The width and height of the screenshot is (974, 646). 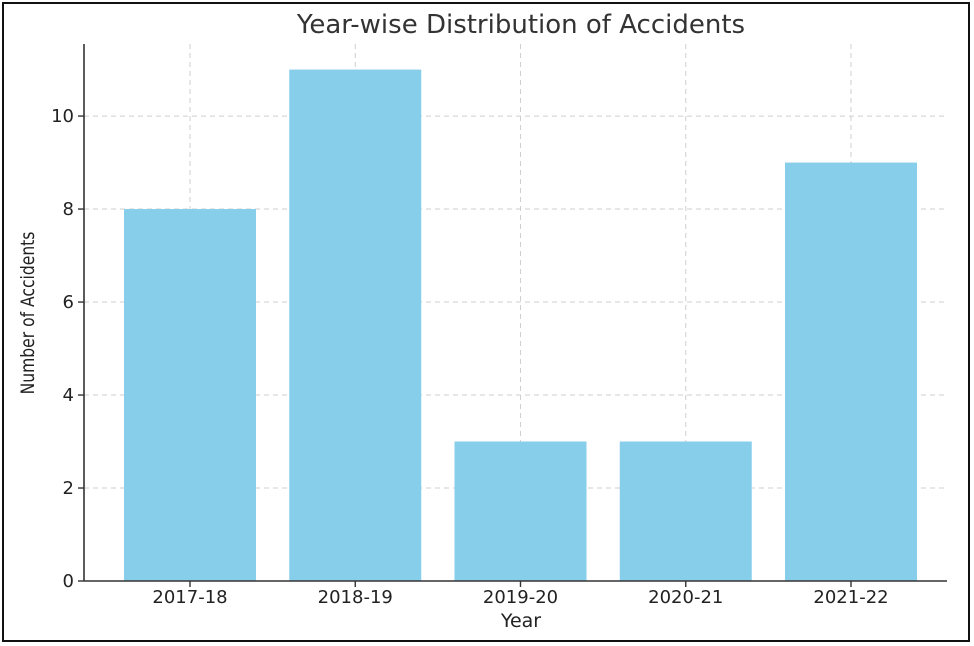 What do you see at coordinates (520, 597) in the screenshot?
I see `x-tick-label: 2019-20` at bounding box center [520, 597].